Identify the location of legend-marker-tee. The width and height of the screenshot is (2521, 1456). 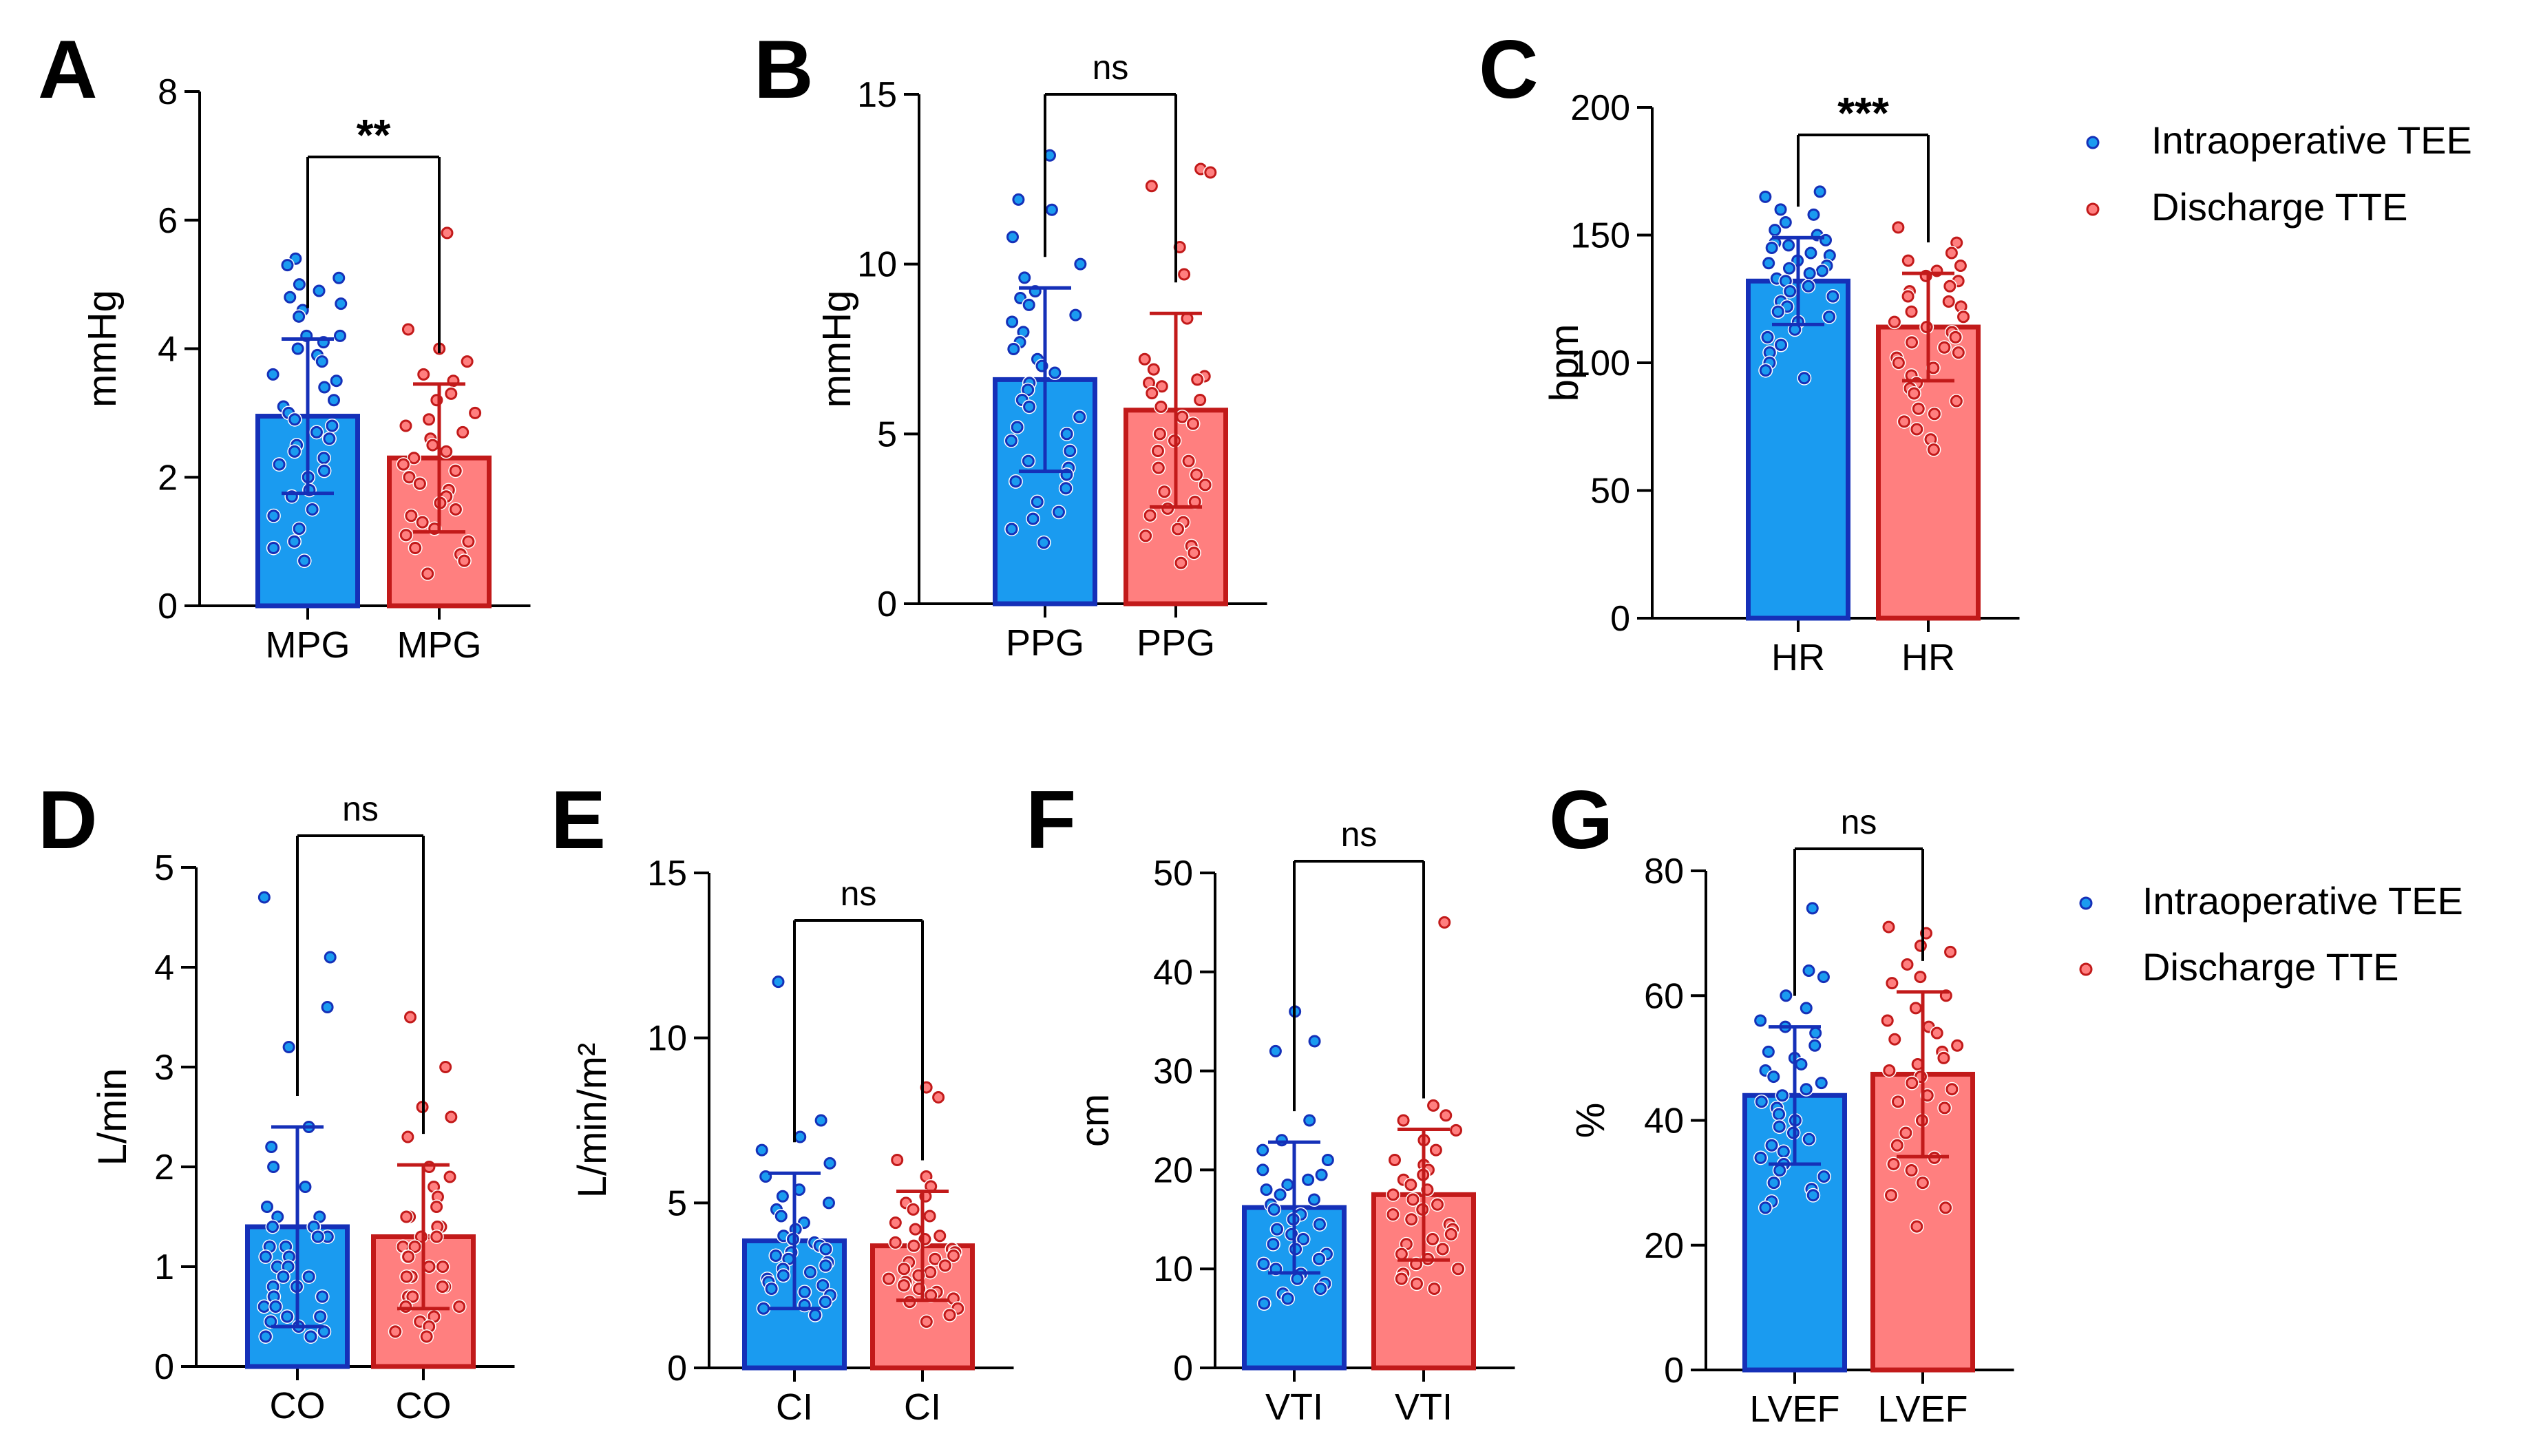
(2093, 142).